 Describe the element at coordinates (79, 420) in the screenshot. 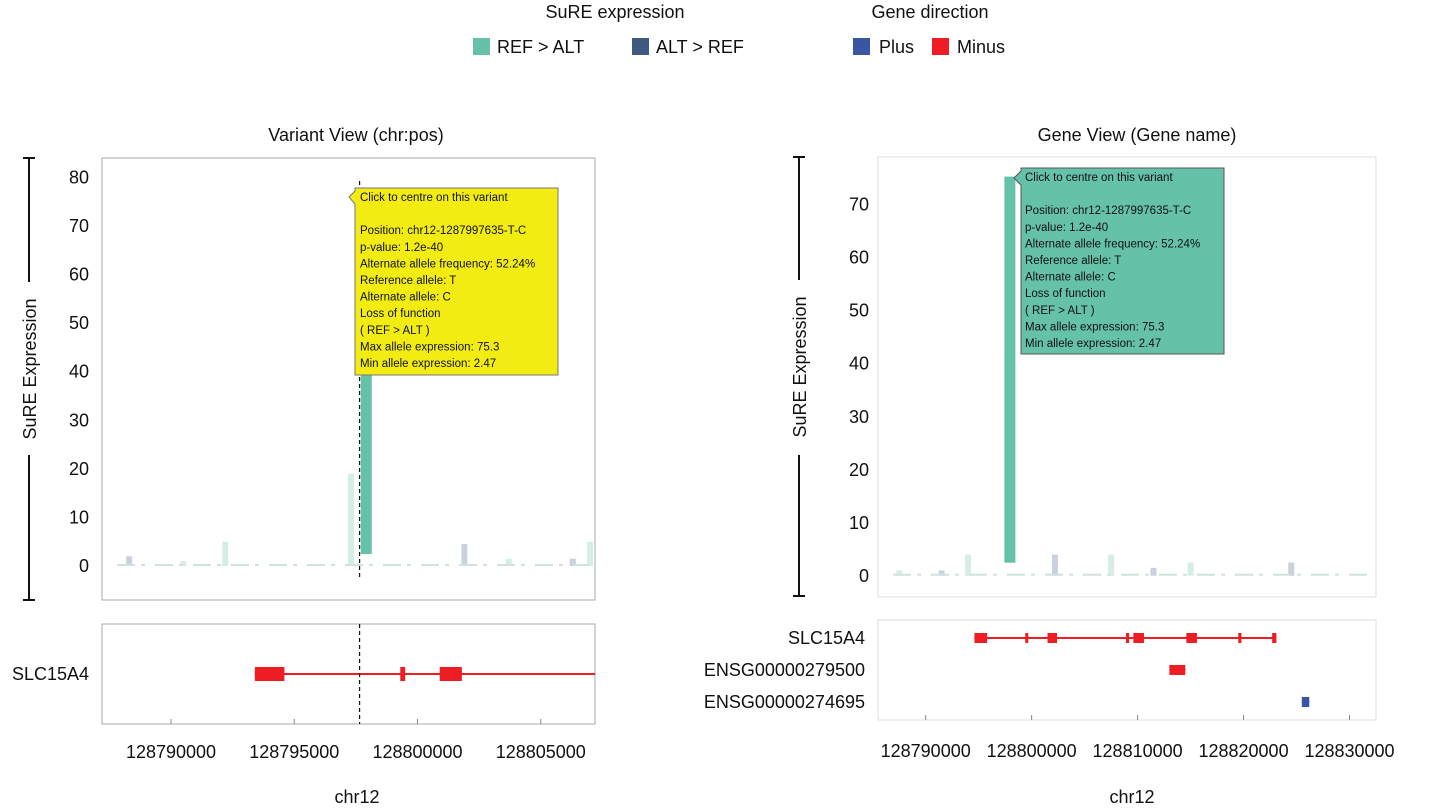

I see `y-tick-label: 30` at that location.